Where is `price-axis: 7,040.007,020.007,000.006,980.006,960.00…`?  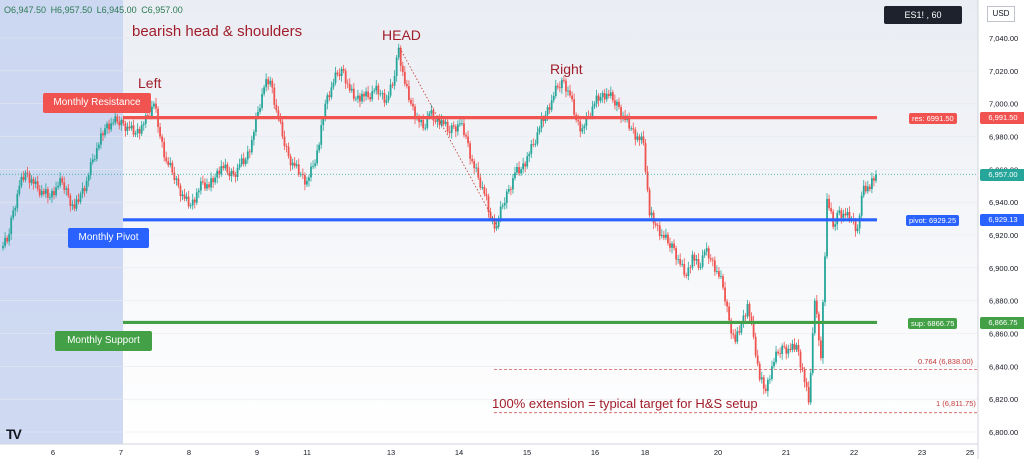
price-axis: 7,040.007,020.007,000.006,980.006,960.00… is located at coordinates (1003, 235).